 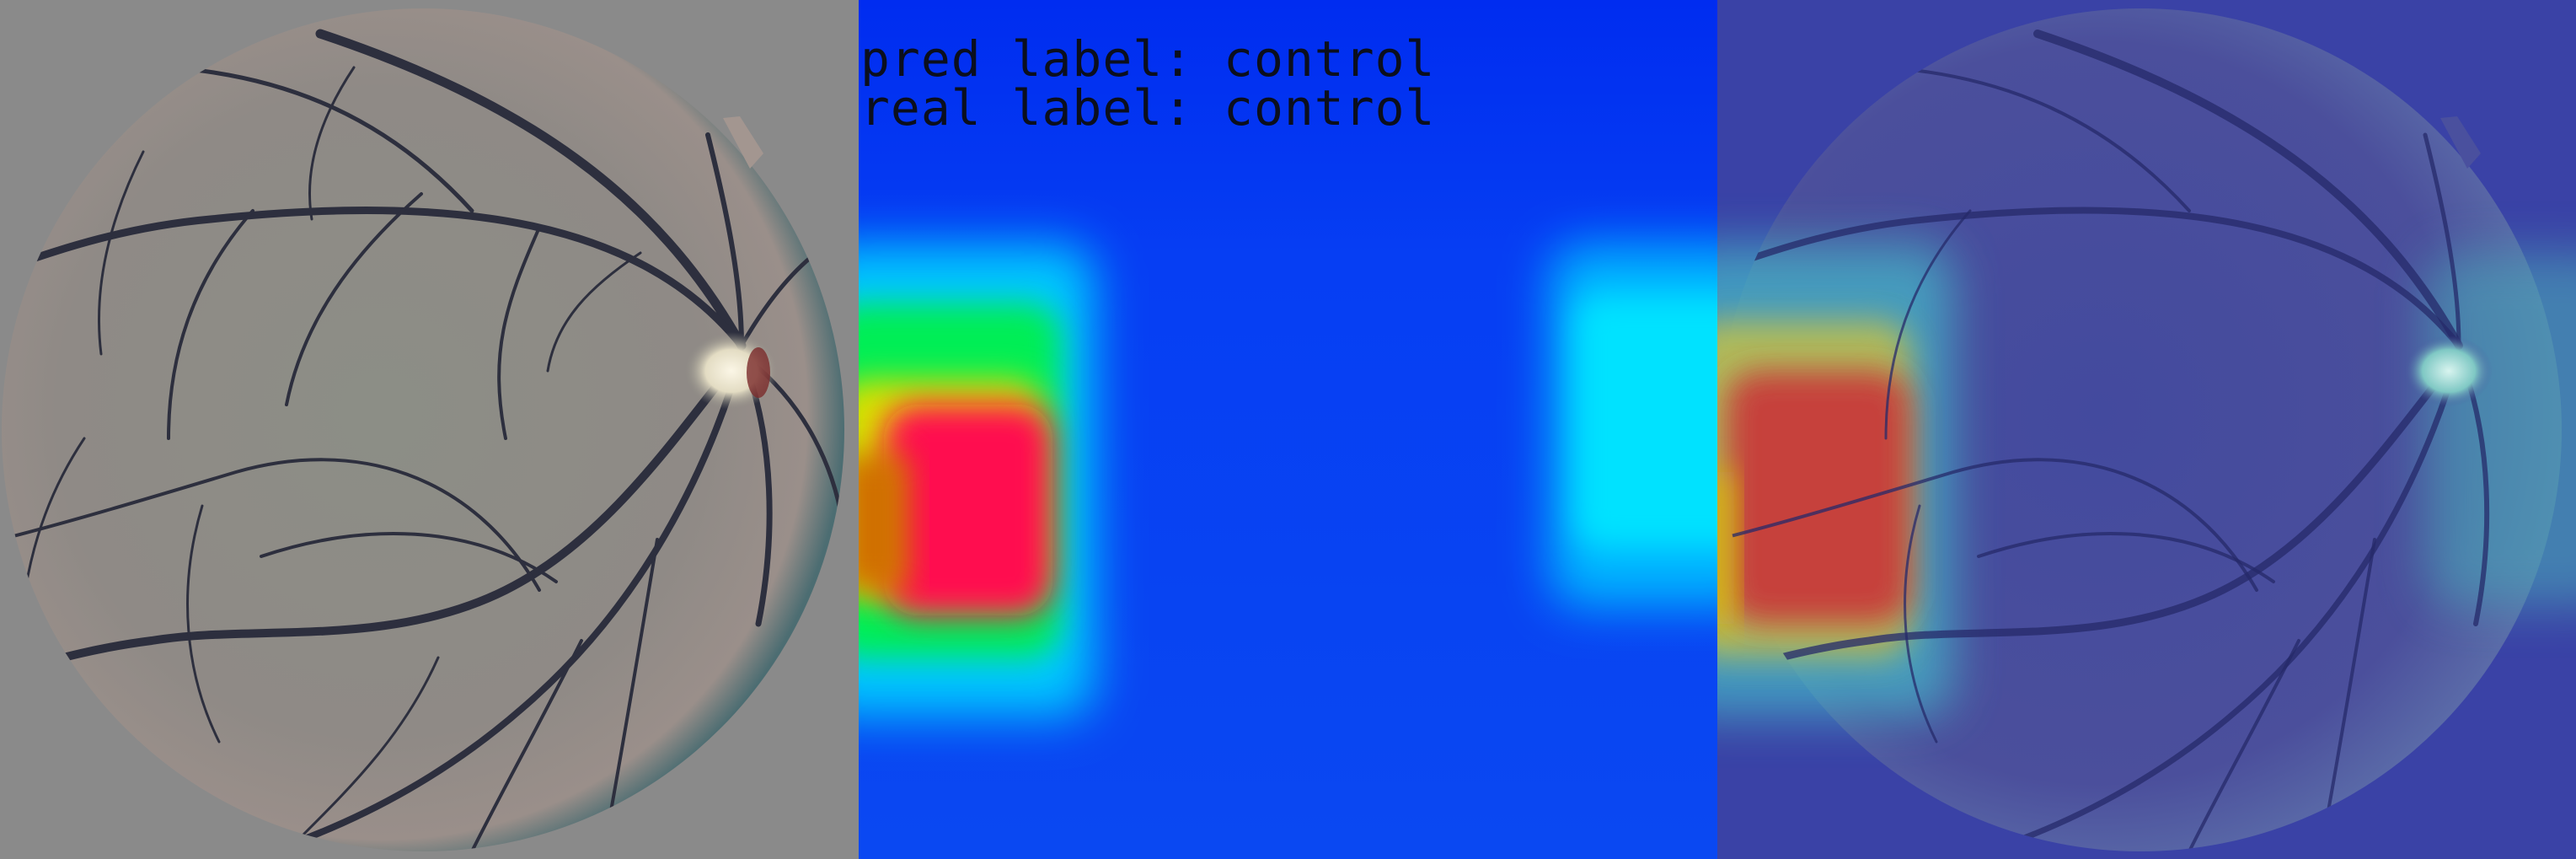 I want to click on overlay-hotspot-left, so click(x=1835, y=481).